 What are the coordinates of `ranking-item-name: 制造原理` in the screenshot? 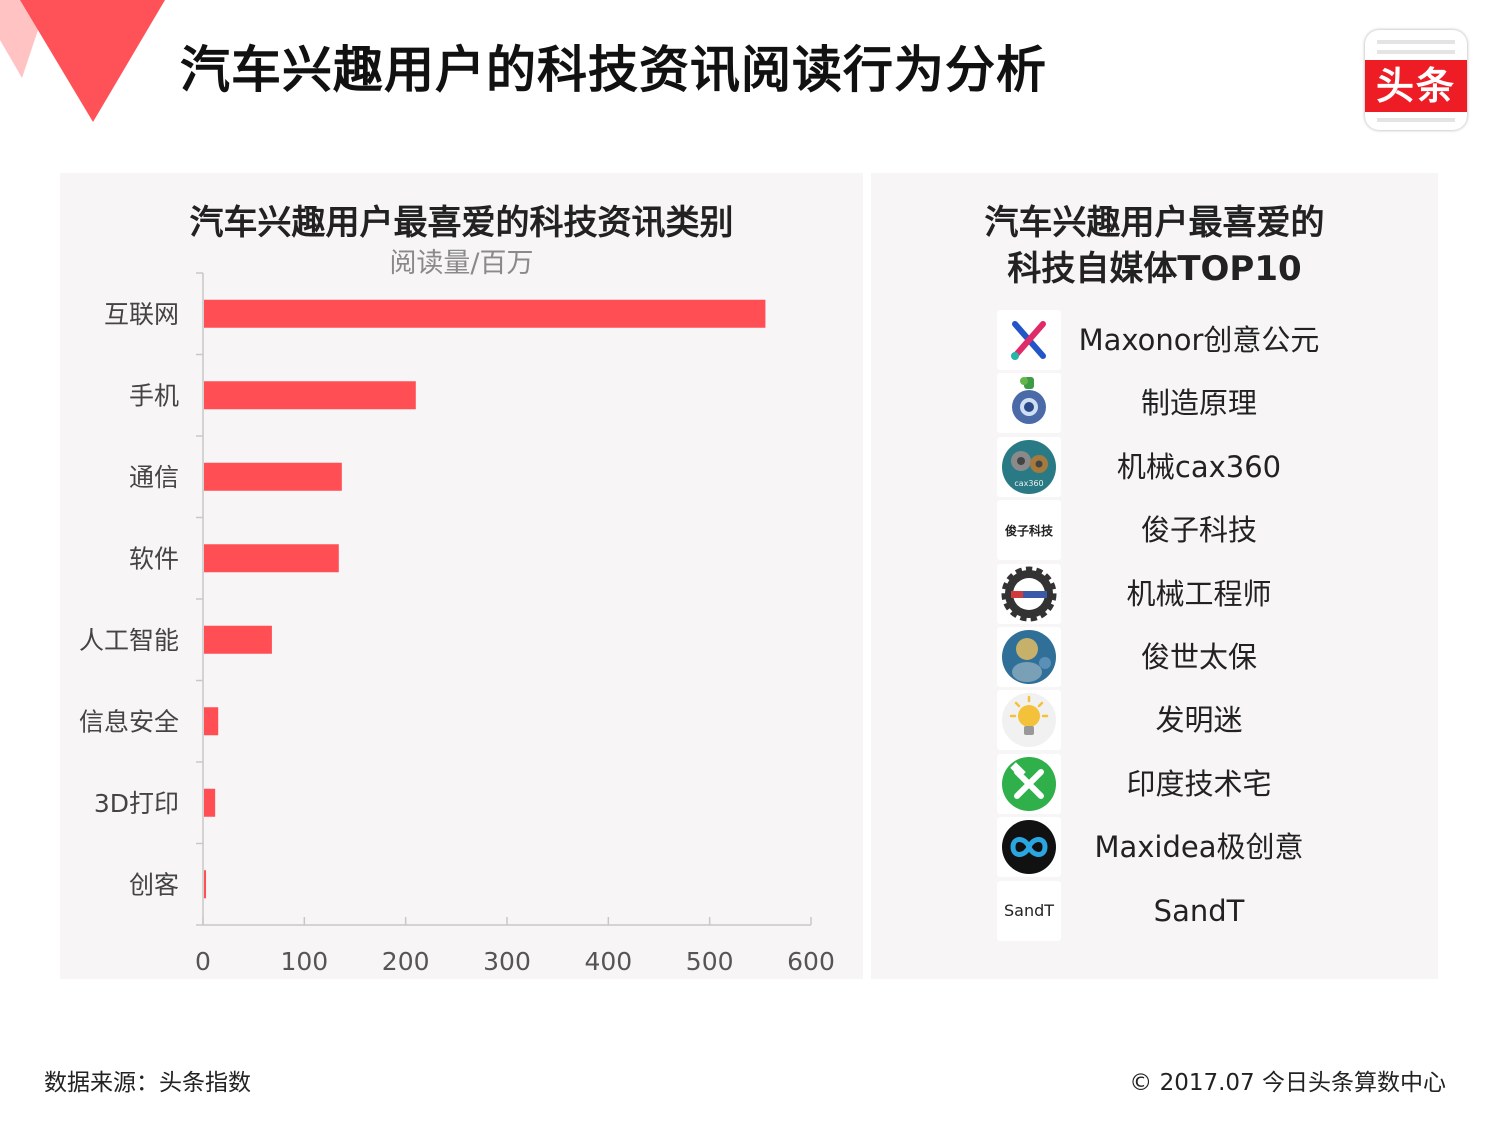 It's located at (1198, 403).